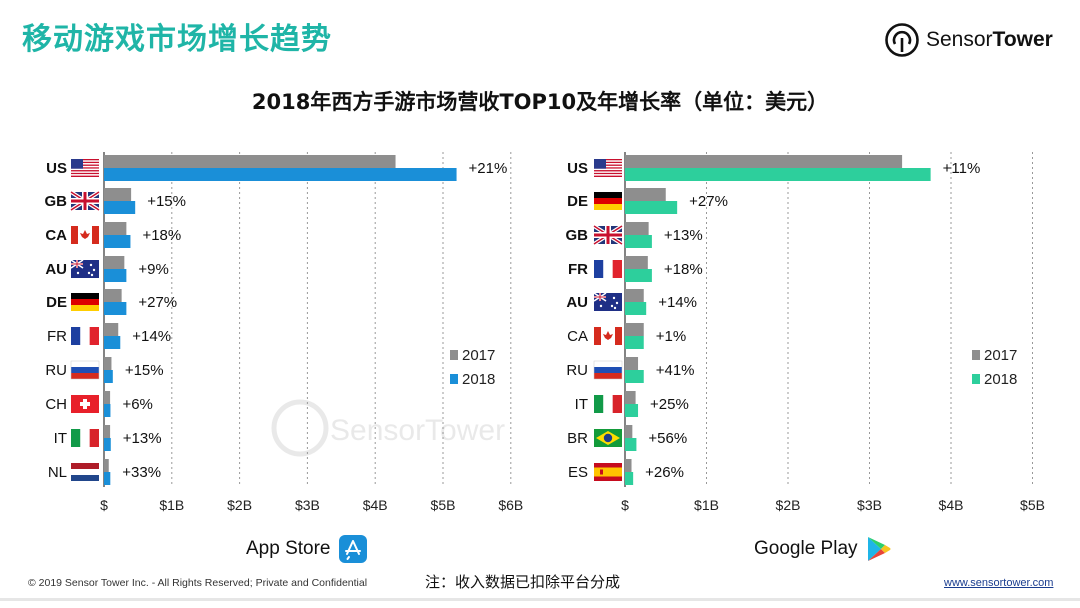  Describe the element at coordinates (608, 169) in the screenshot. I see `flag-us-icon` at that location.